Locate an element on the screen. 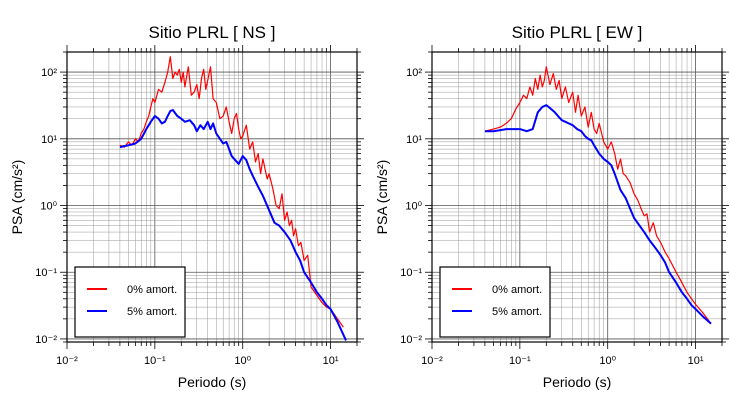 This screenshot has width=730, height=400. chart-title: Sitio PLRL [ EW ] is located at coordinates (577, 32).